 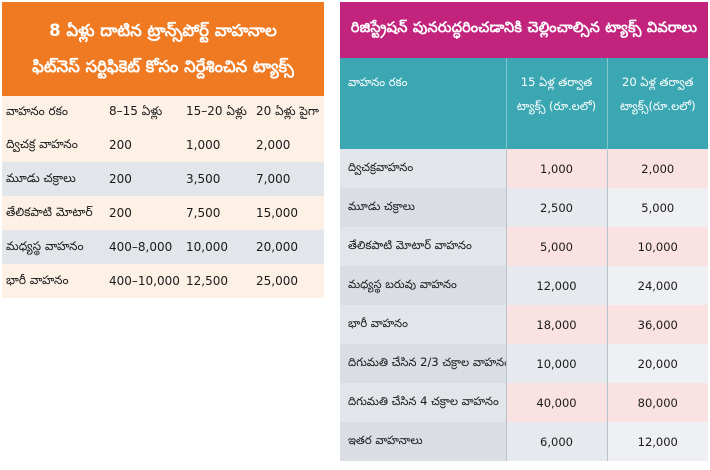 What do you see at coordinates (207, 281) in the screenshot?
I see `cell-value: 12,500` at bounding box center [207, 281].